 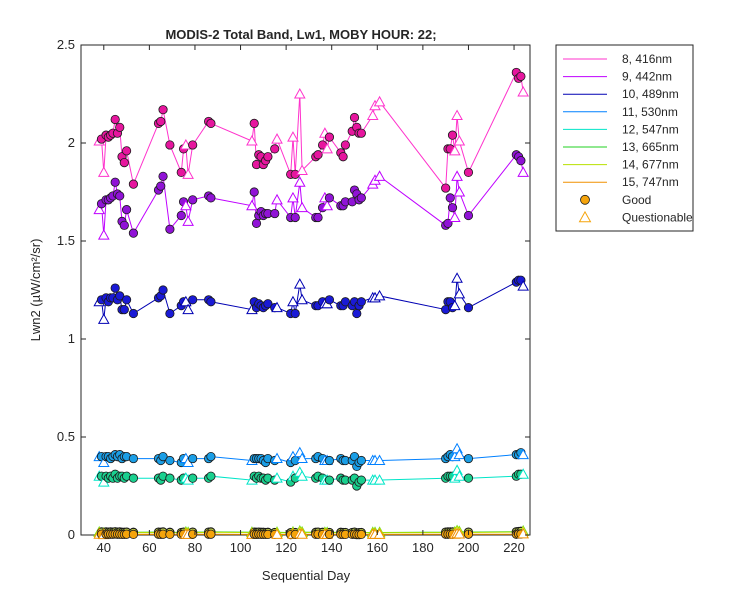 What do you see at coordinates (650, 165) in the screenshot?
I see `legend-label: 14, 677nm` at bounding box center [650, 165].